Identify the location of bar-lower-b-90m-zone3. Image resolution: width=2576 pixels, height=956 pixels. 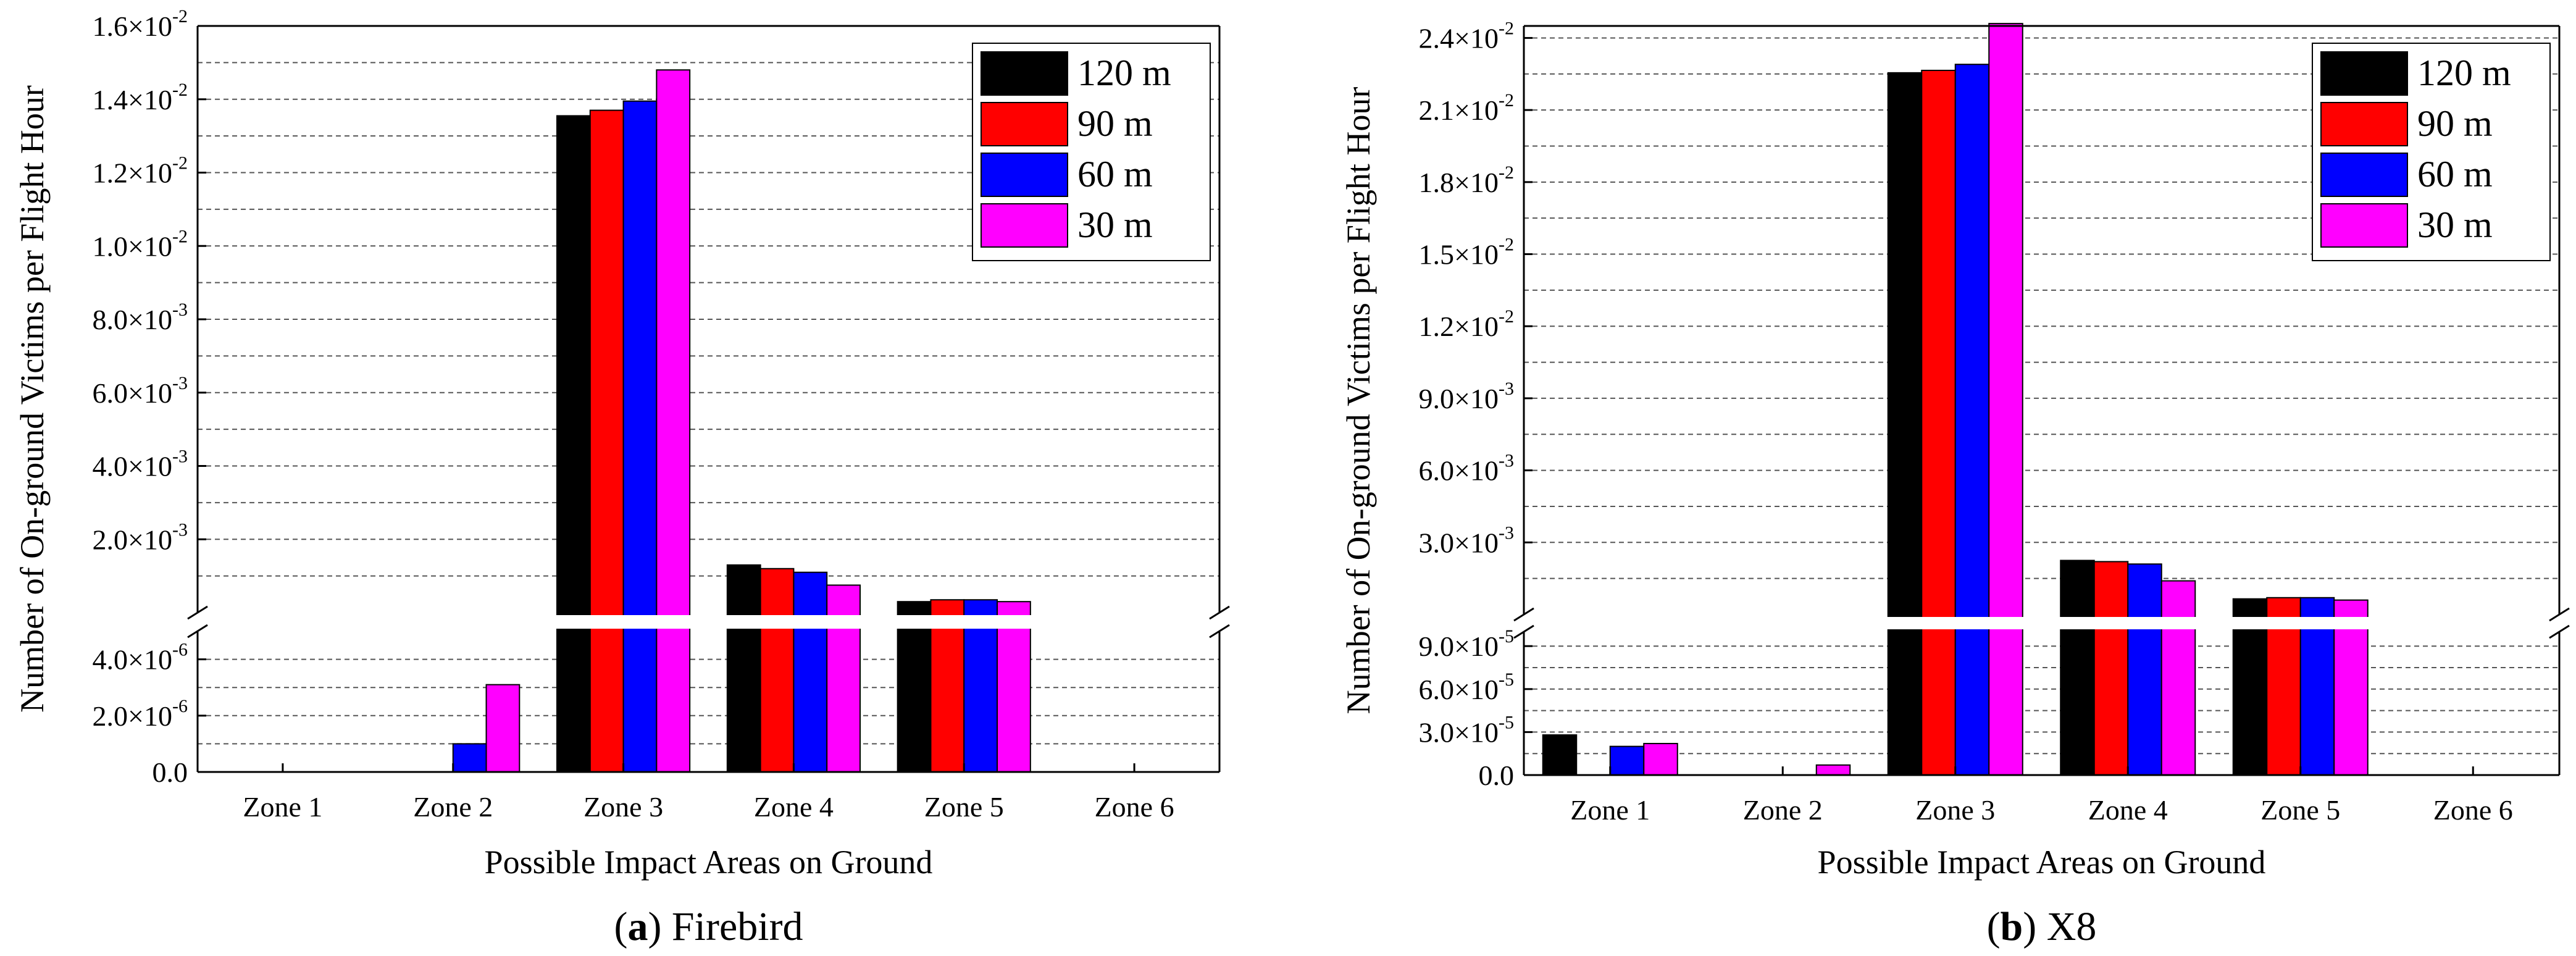
(1938, 702).